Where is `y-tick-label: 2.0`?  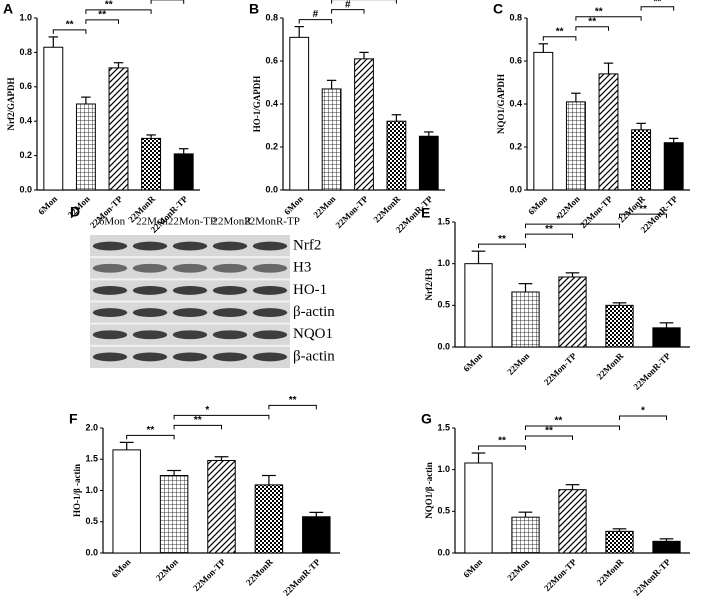 y-tick-label: 2.0 is located at coordinates (91, 427).